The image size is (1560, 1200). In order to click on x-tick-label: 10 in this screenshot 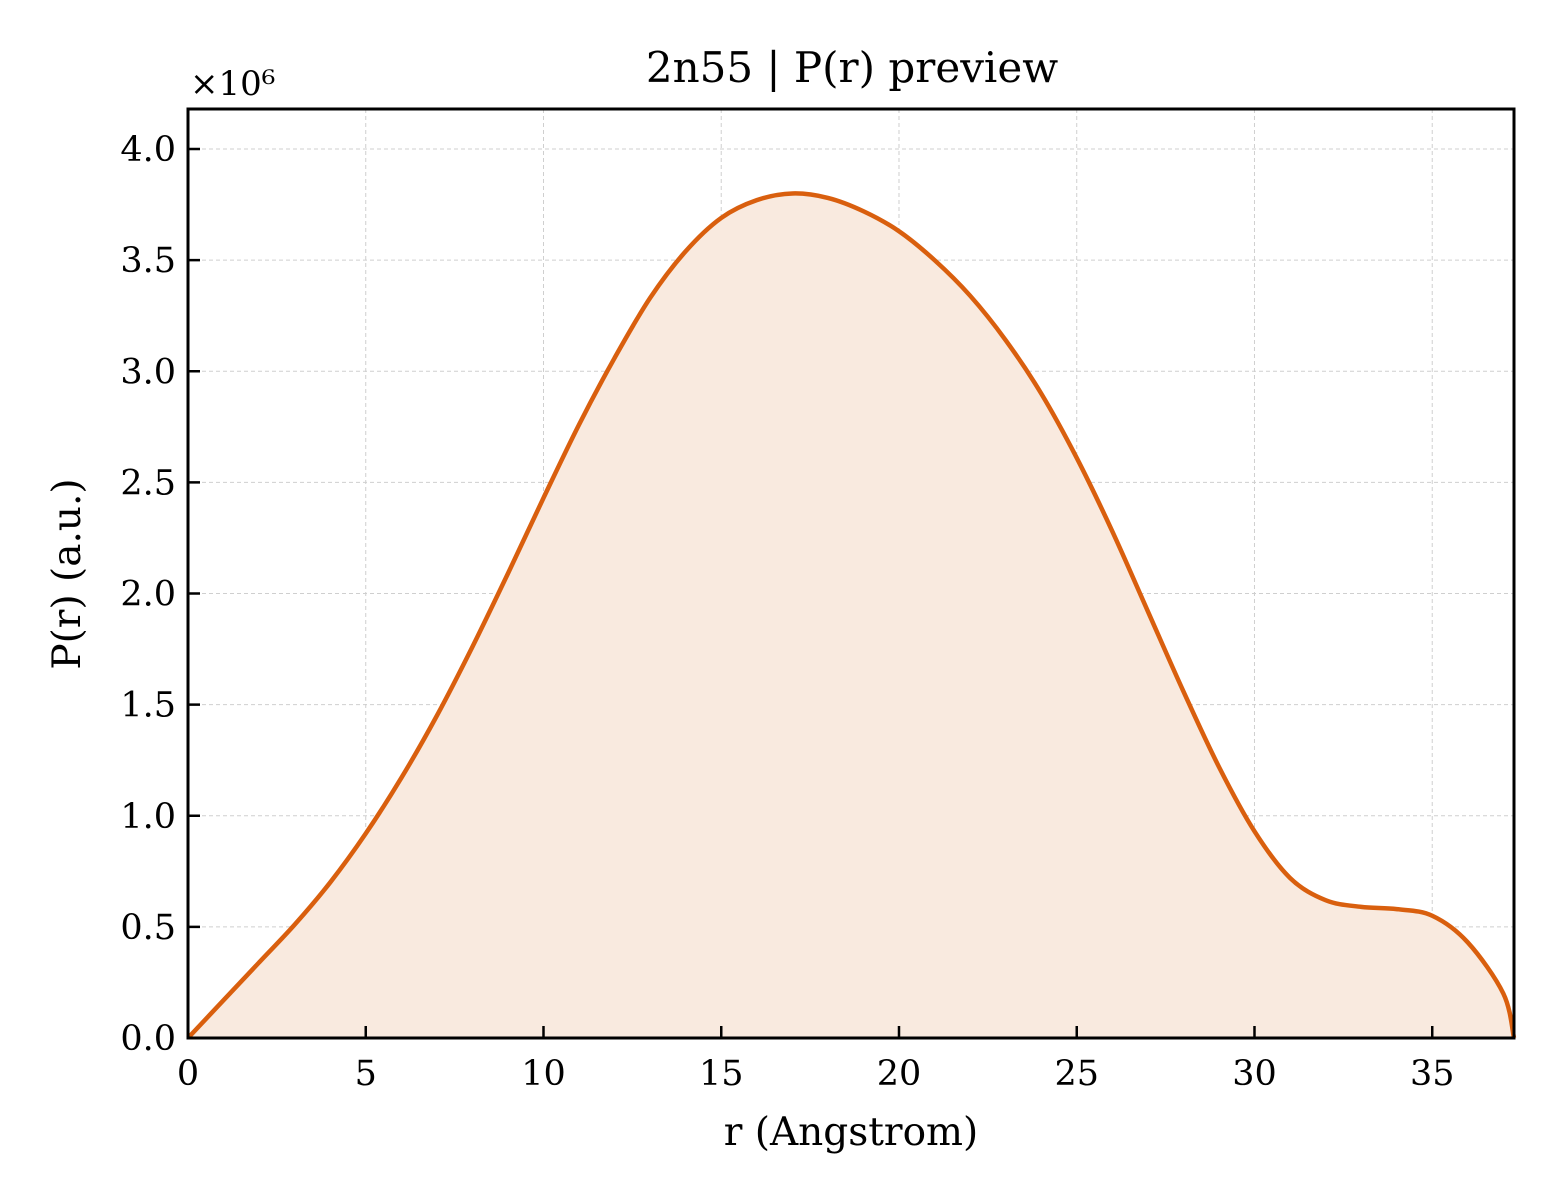, I will do `click(543, 1074)`.